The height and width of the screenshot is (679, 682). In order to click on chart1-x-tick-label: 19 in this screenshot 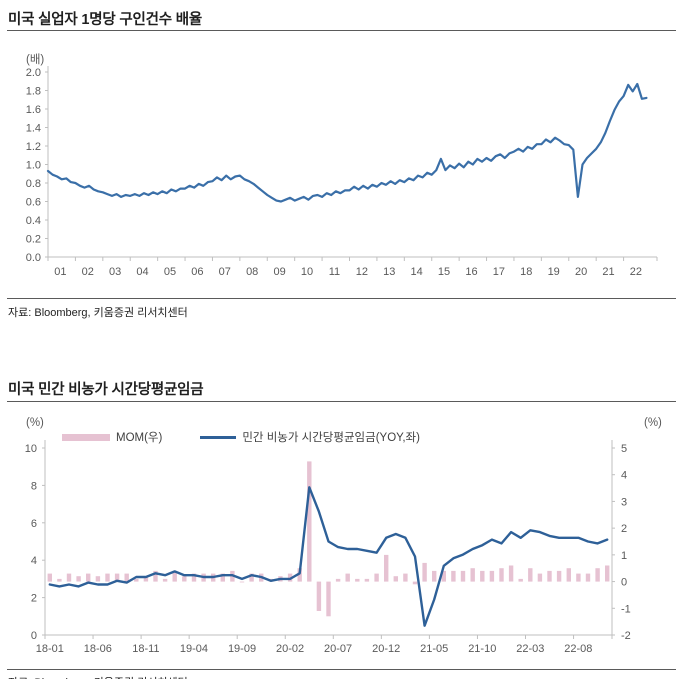, I will do `click(554, 272)`.